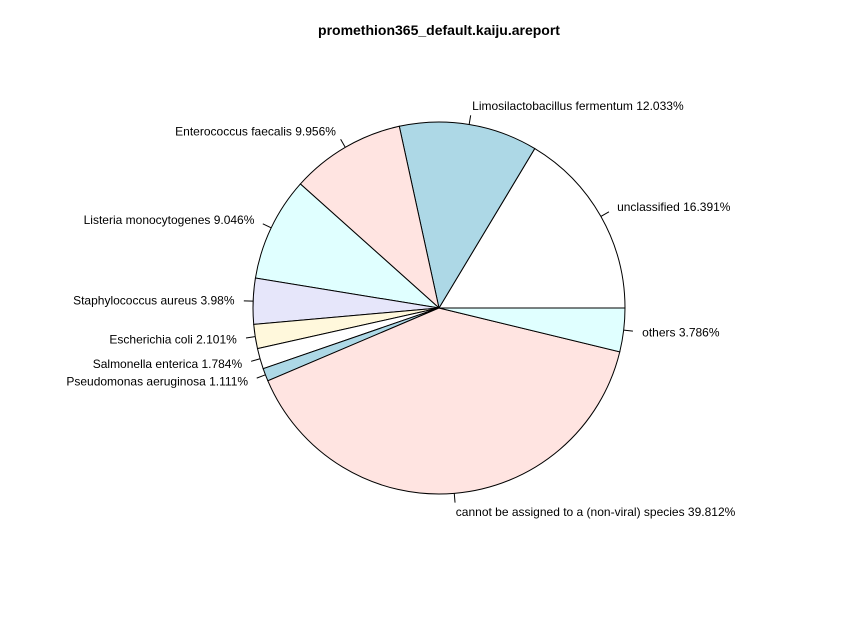 The width and height of the screenshot is (850, 632). I want to click on pie-slice-label: Escherichia coli 2.101%, so click(173, 339).